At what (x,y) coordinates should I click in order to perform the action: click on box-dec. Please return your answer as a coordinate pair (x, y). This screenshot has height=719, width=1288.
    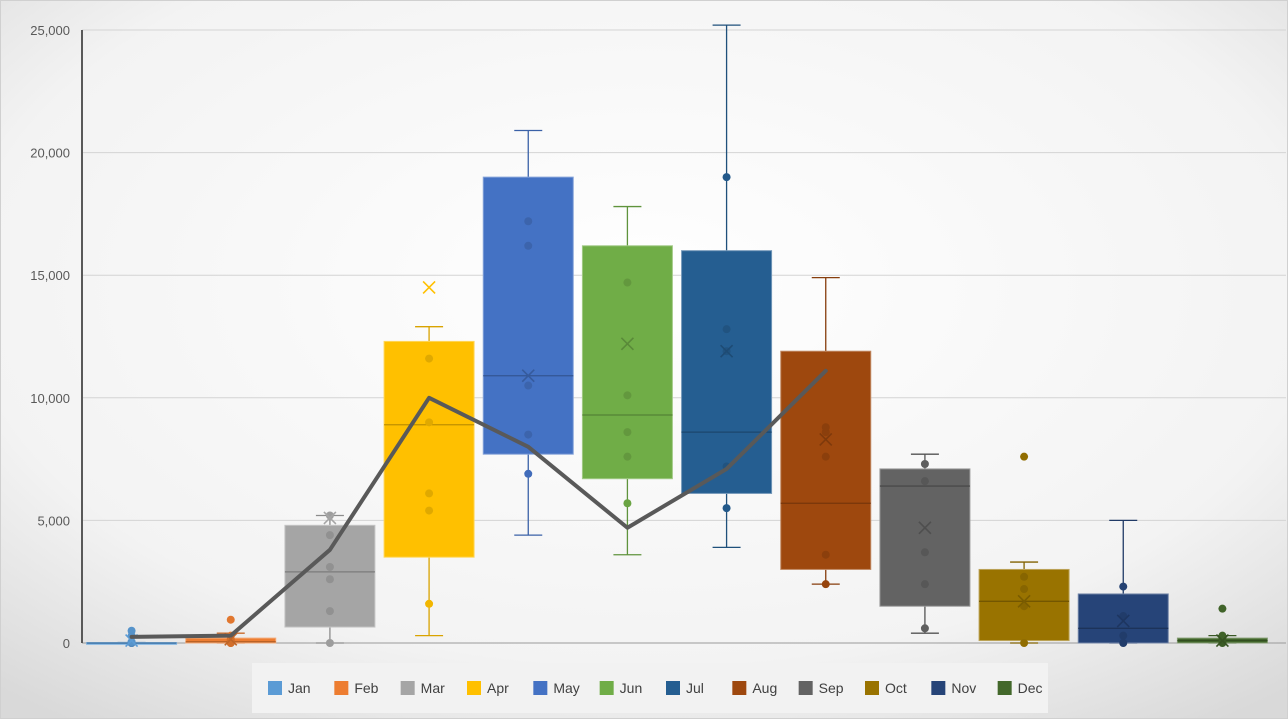
    Looking at the image, I should click on (1222, 626).